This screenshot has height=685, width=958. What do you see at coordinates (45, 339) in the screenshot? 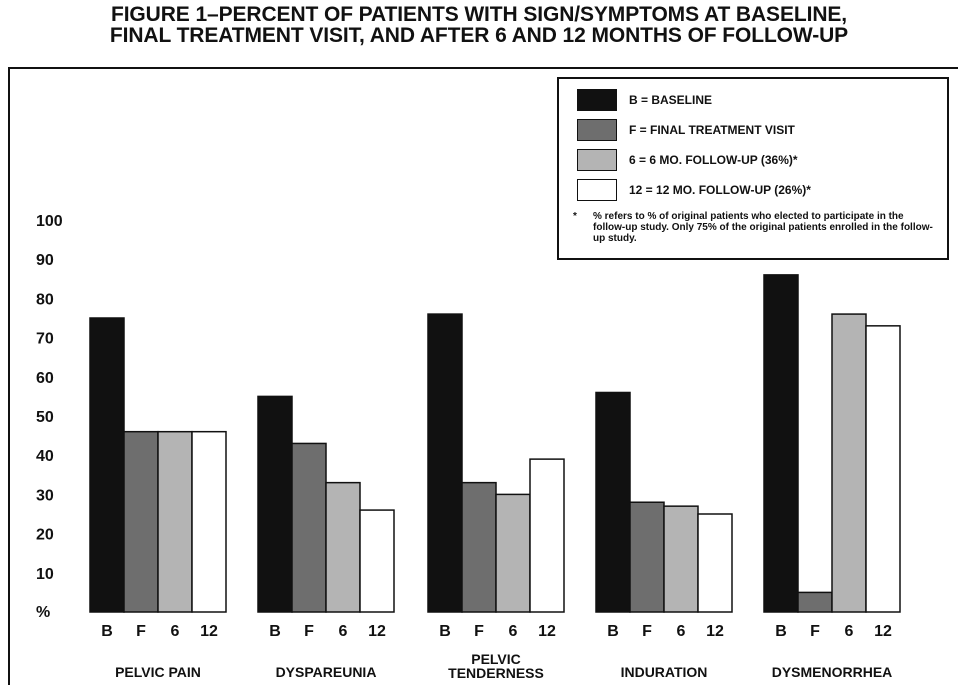
I see `y-tick-label: 70` at bounding box center [45, 339].